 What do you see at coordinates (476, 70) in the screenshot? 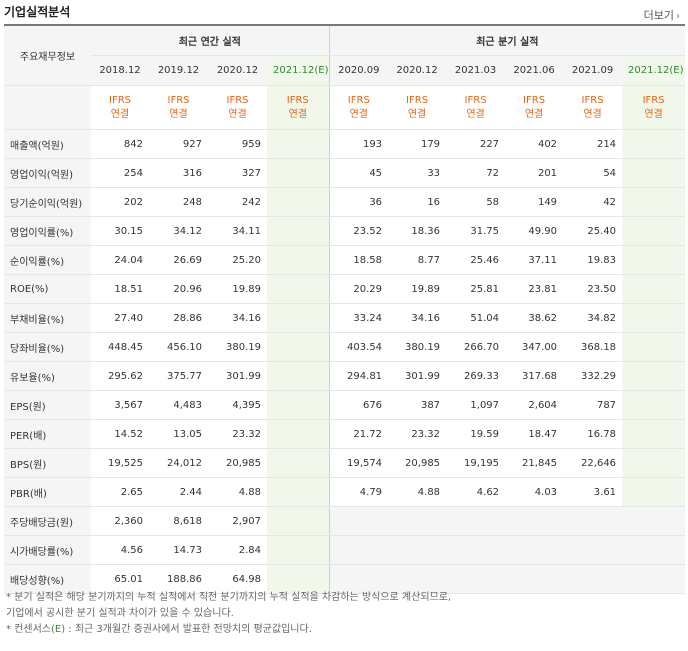
I see `period-header: 2021.03` at bounding box center [476, 70].